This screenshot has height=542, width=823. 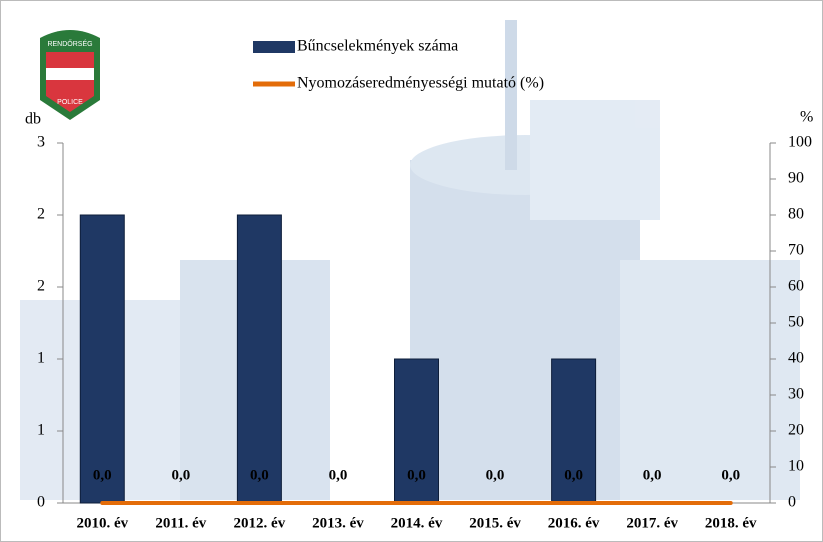 What do you see at coordinates (796, 430) in the screenshot?
I see `y2-tick-label: 20` at bounding box center [796, 430].